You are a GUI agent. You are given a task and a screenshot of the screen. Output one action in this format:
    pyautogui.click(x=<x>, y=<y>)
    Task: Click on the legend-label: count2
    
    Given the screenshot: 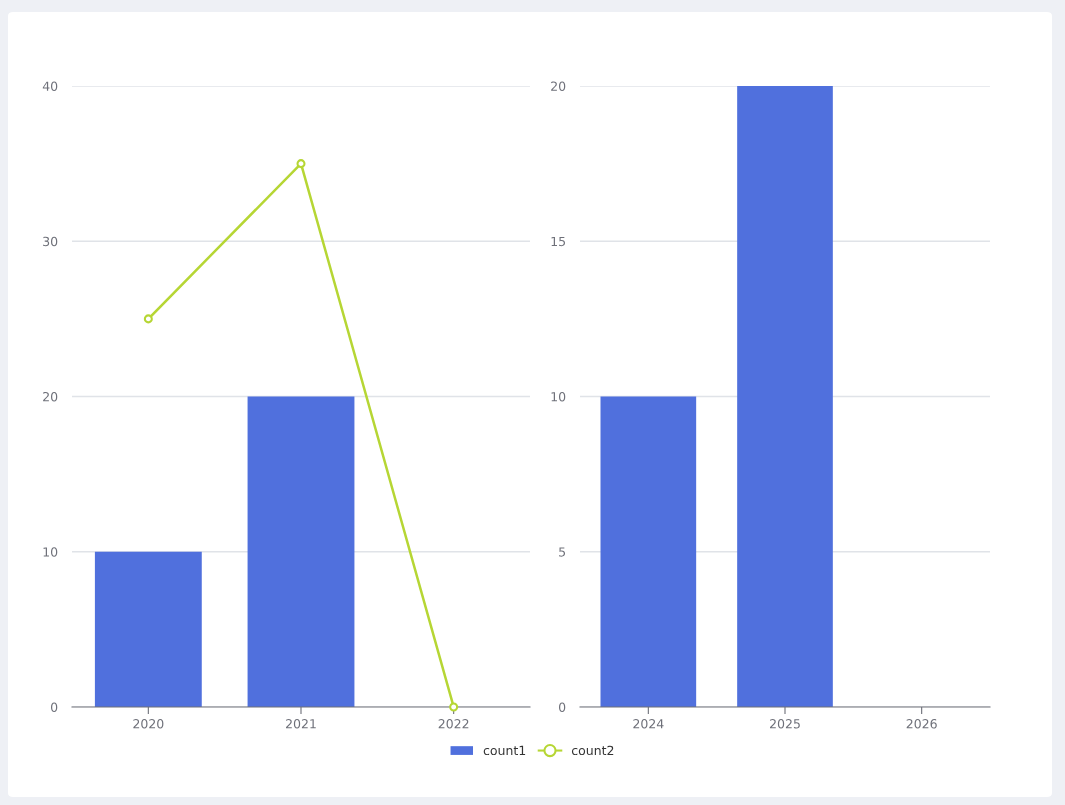 What is the action you would take?
    pyautogui.click(x=592, y=750)
    